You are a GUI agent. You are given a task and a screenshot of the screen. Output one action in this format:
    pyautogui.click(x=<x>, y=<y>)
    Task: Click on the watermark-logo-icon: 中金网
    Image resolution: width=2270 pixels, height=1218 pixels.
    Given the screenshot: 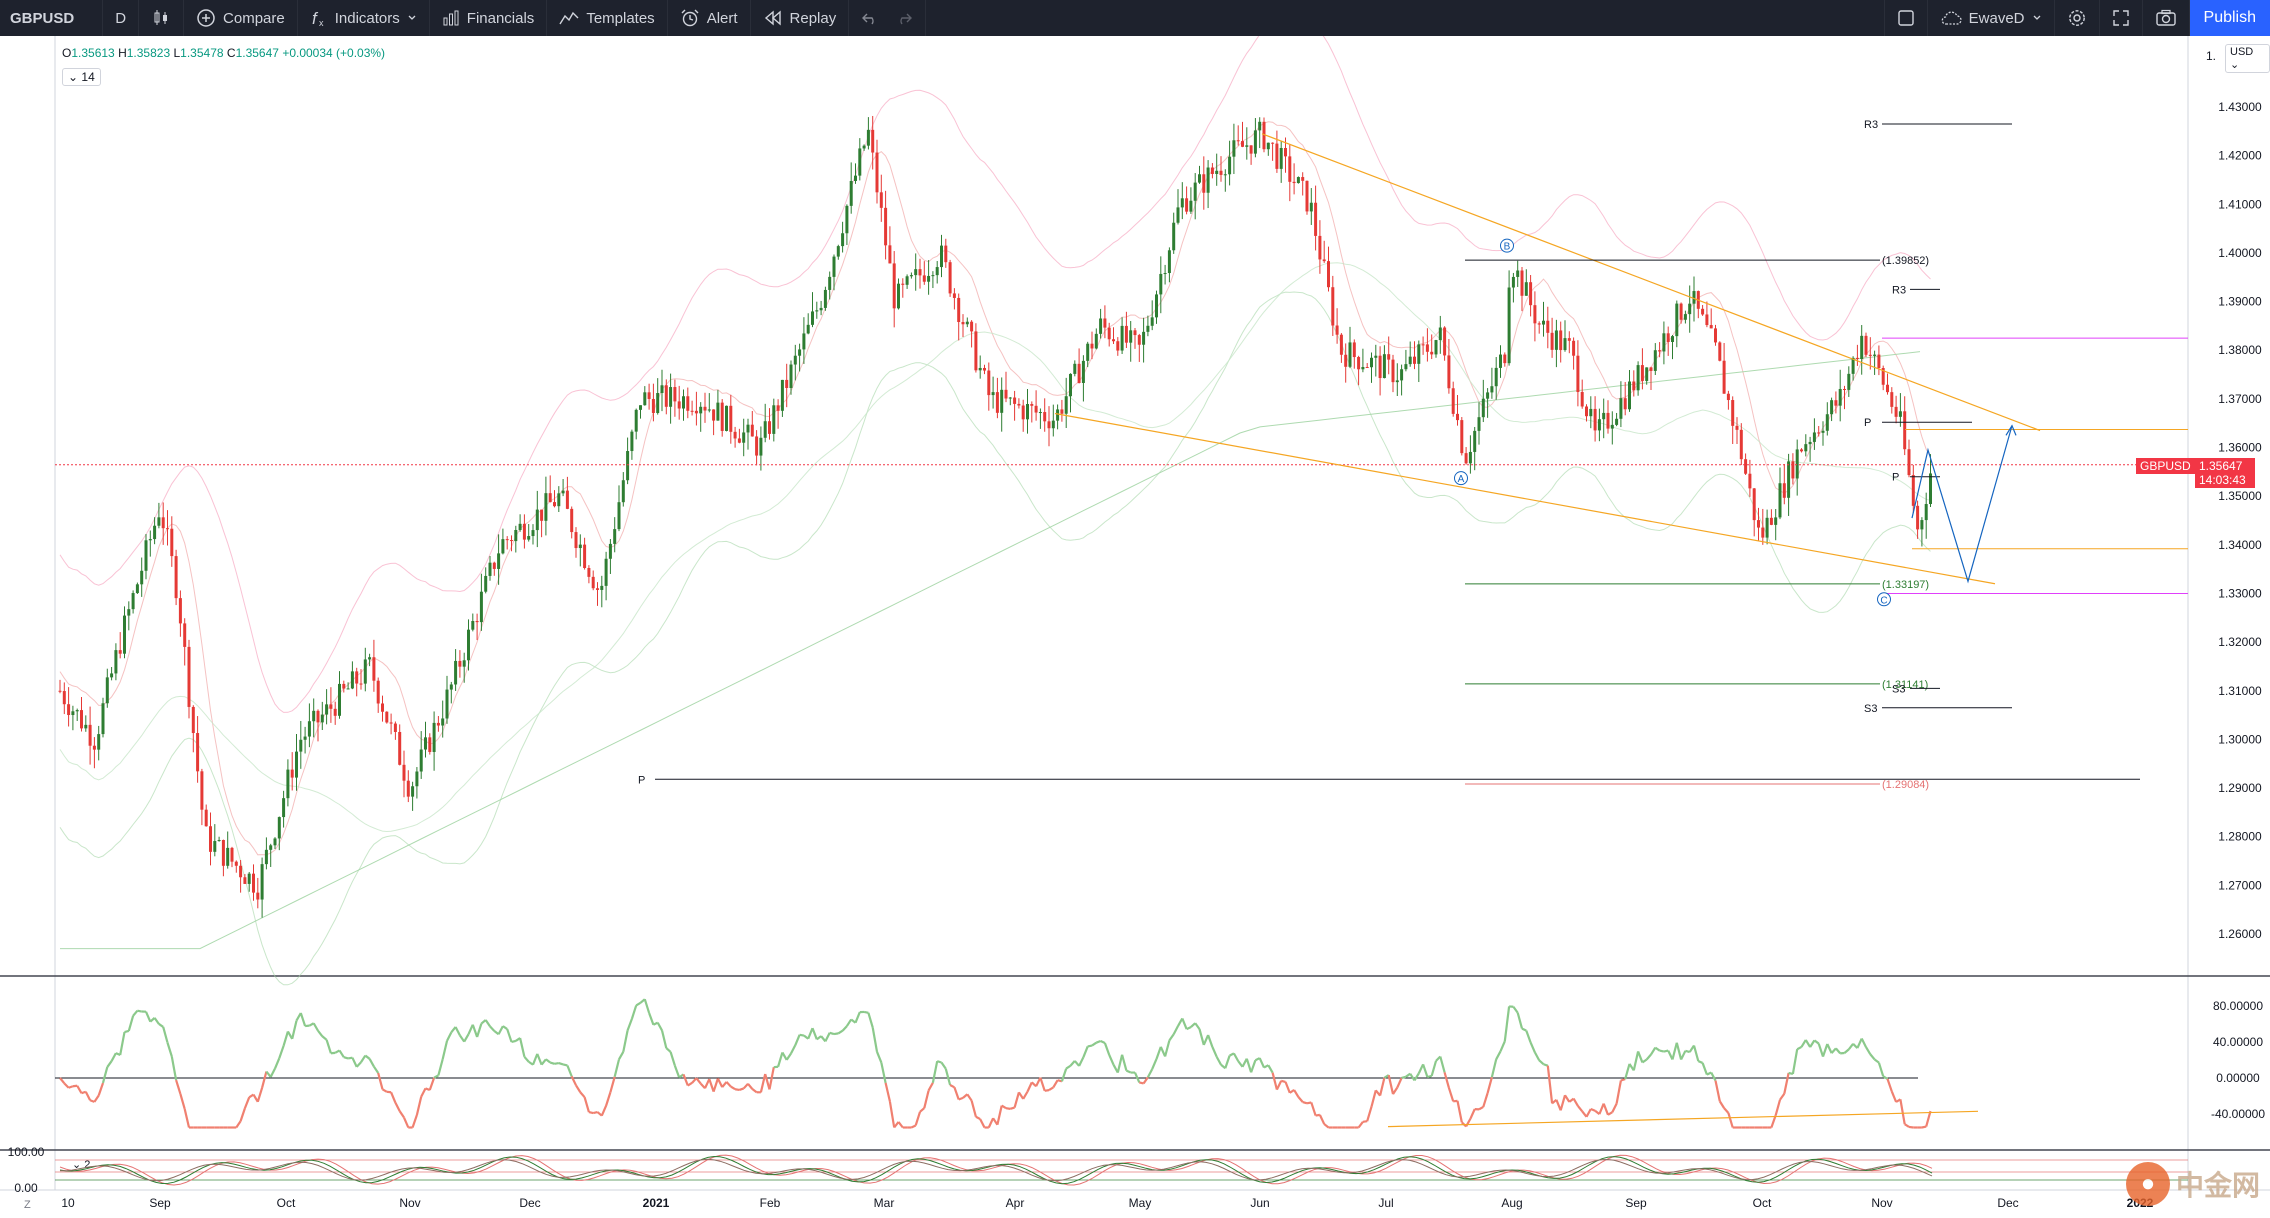 What is the action you would take?
    pyautogui.click(x=2217, y=1185)
    